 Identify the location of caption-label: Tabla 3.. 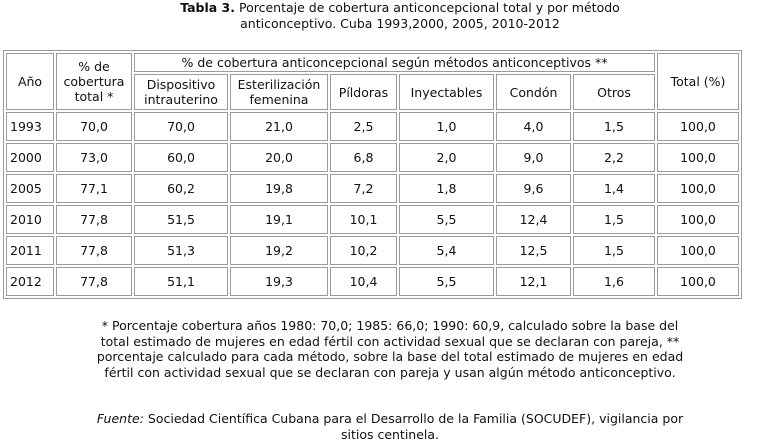
(208, 7).